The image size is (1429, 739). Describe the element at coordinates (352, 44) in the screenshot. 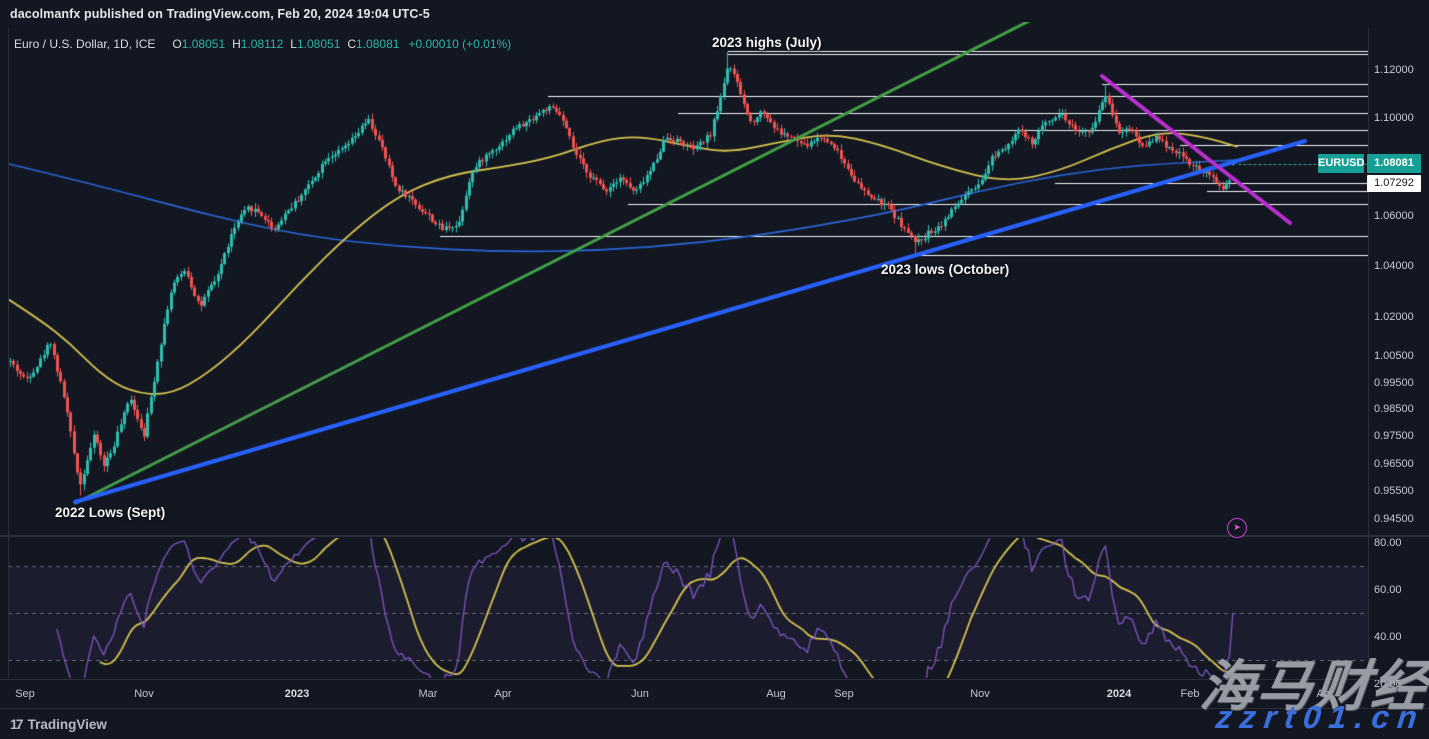

I see `ohlc-label-C: C` at that location.